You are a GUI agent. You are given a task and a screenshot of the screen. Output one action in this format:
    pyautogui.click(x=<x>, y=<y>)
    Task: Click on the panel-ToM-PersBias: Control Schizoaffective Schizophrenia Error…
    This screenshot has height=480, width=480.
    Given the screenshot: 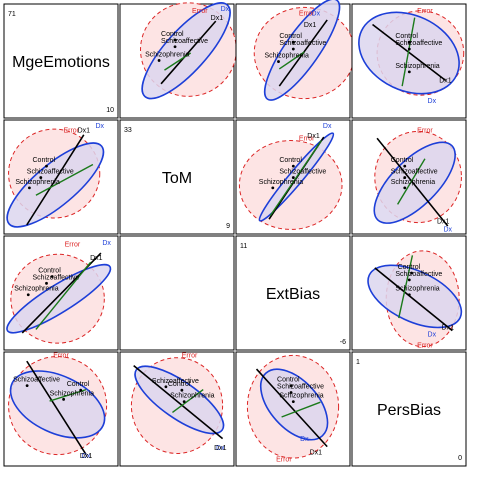 What is the action you would take?
    pyautogui.click(x=409, y=177)
    